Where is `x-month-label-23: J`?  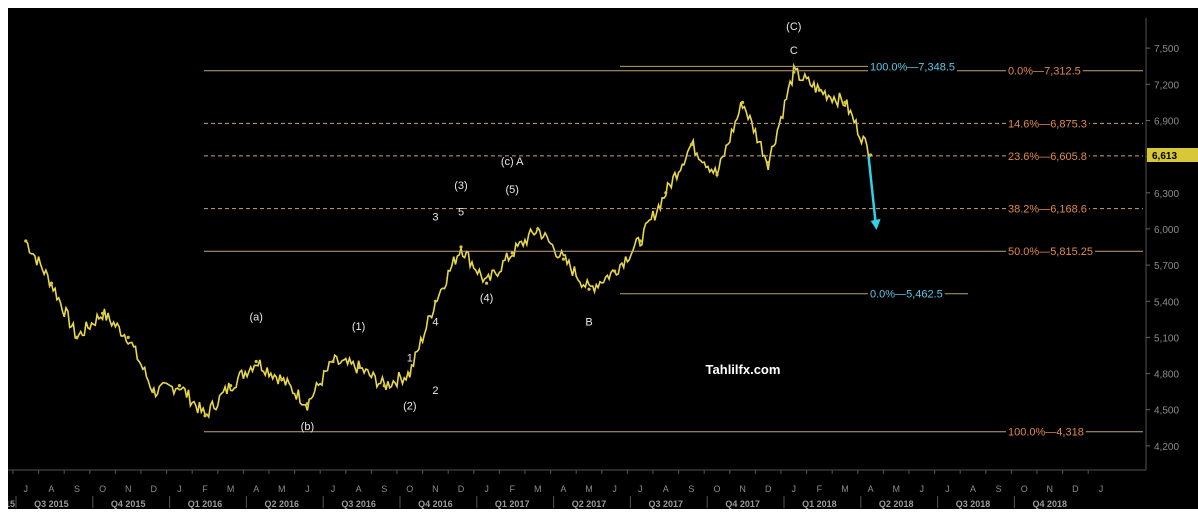 x-month-label-23: J is located at coordinates (614, 489).